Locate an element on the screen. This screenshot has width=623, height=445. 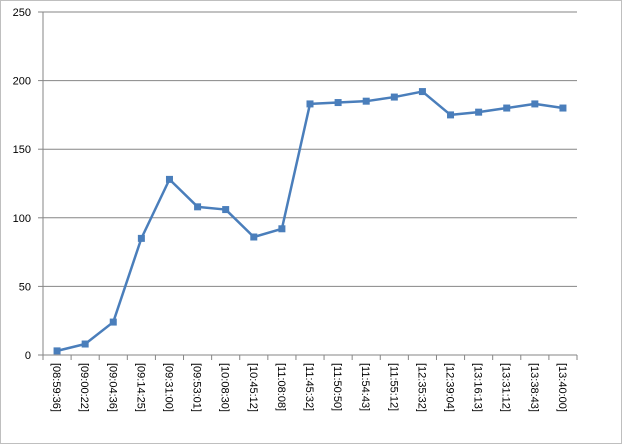
x-tick-label: [11:55:12] is located at coordinates (393, 387).